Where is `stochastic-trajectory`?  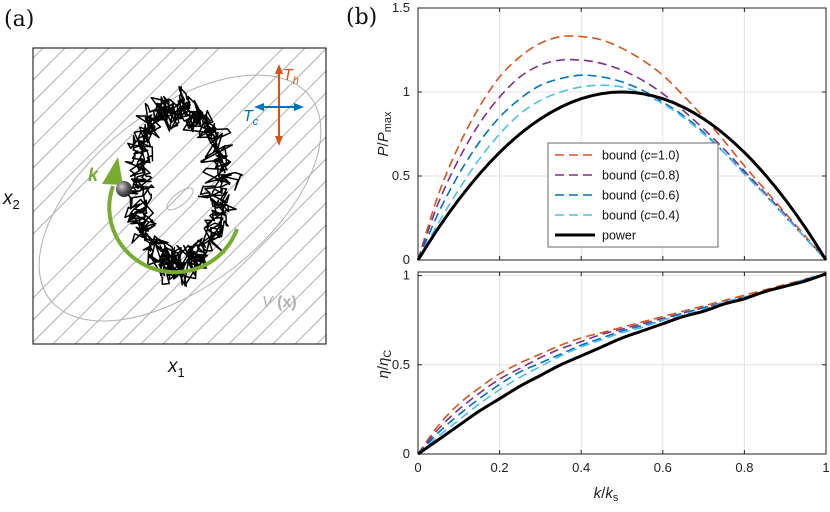
stochastic-trajectory is located at coordinates (181, 186).